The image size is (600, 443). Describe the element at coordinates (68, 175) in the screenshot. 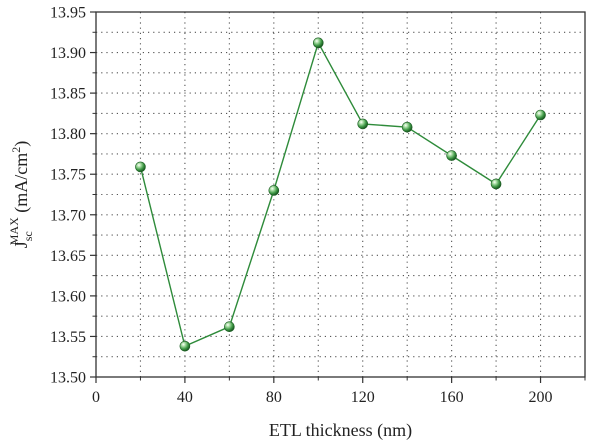

I see `y-tick-label: 13.75` at that location.